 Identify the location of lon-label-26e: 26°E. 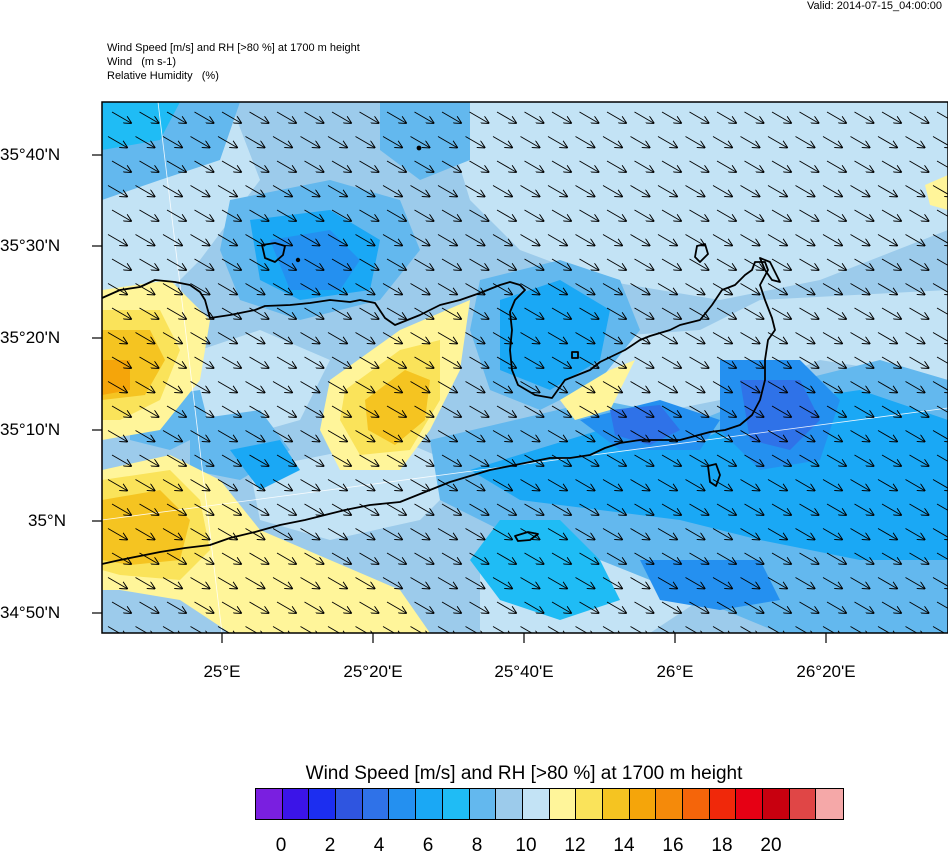
(675, 671).